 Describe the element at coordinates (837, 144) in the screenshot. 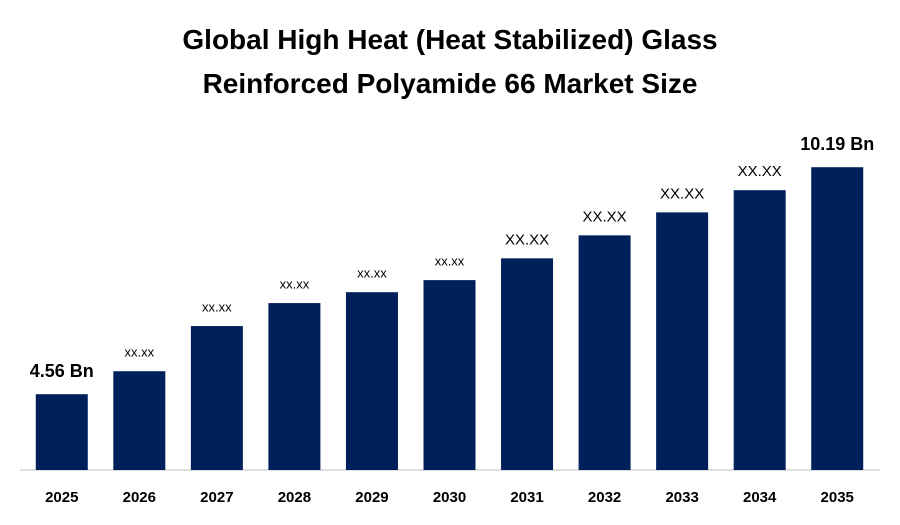

I see `value-label: 10.19 Bn` at that location.